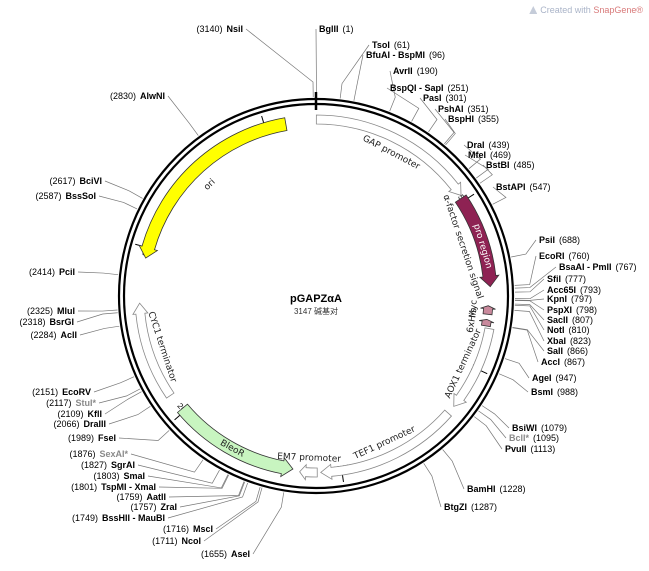  Describe the element at coordinates (470, 507) in the screenshot. I see `site-label-btgzi: BtgZI (1287)` at that location.